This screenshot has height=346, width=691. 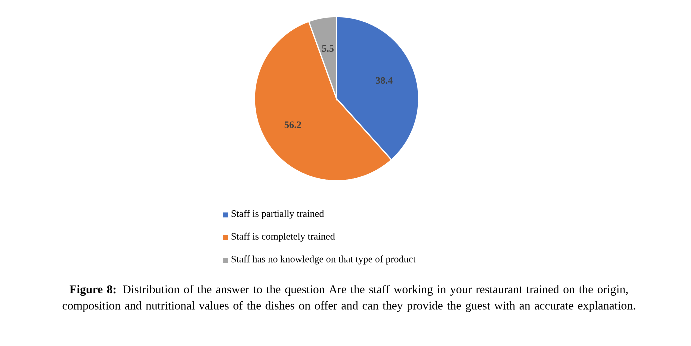 I want to click on data-label: 56.2, so click(x=293, y=125).